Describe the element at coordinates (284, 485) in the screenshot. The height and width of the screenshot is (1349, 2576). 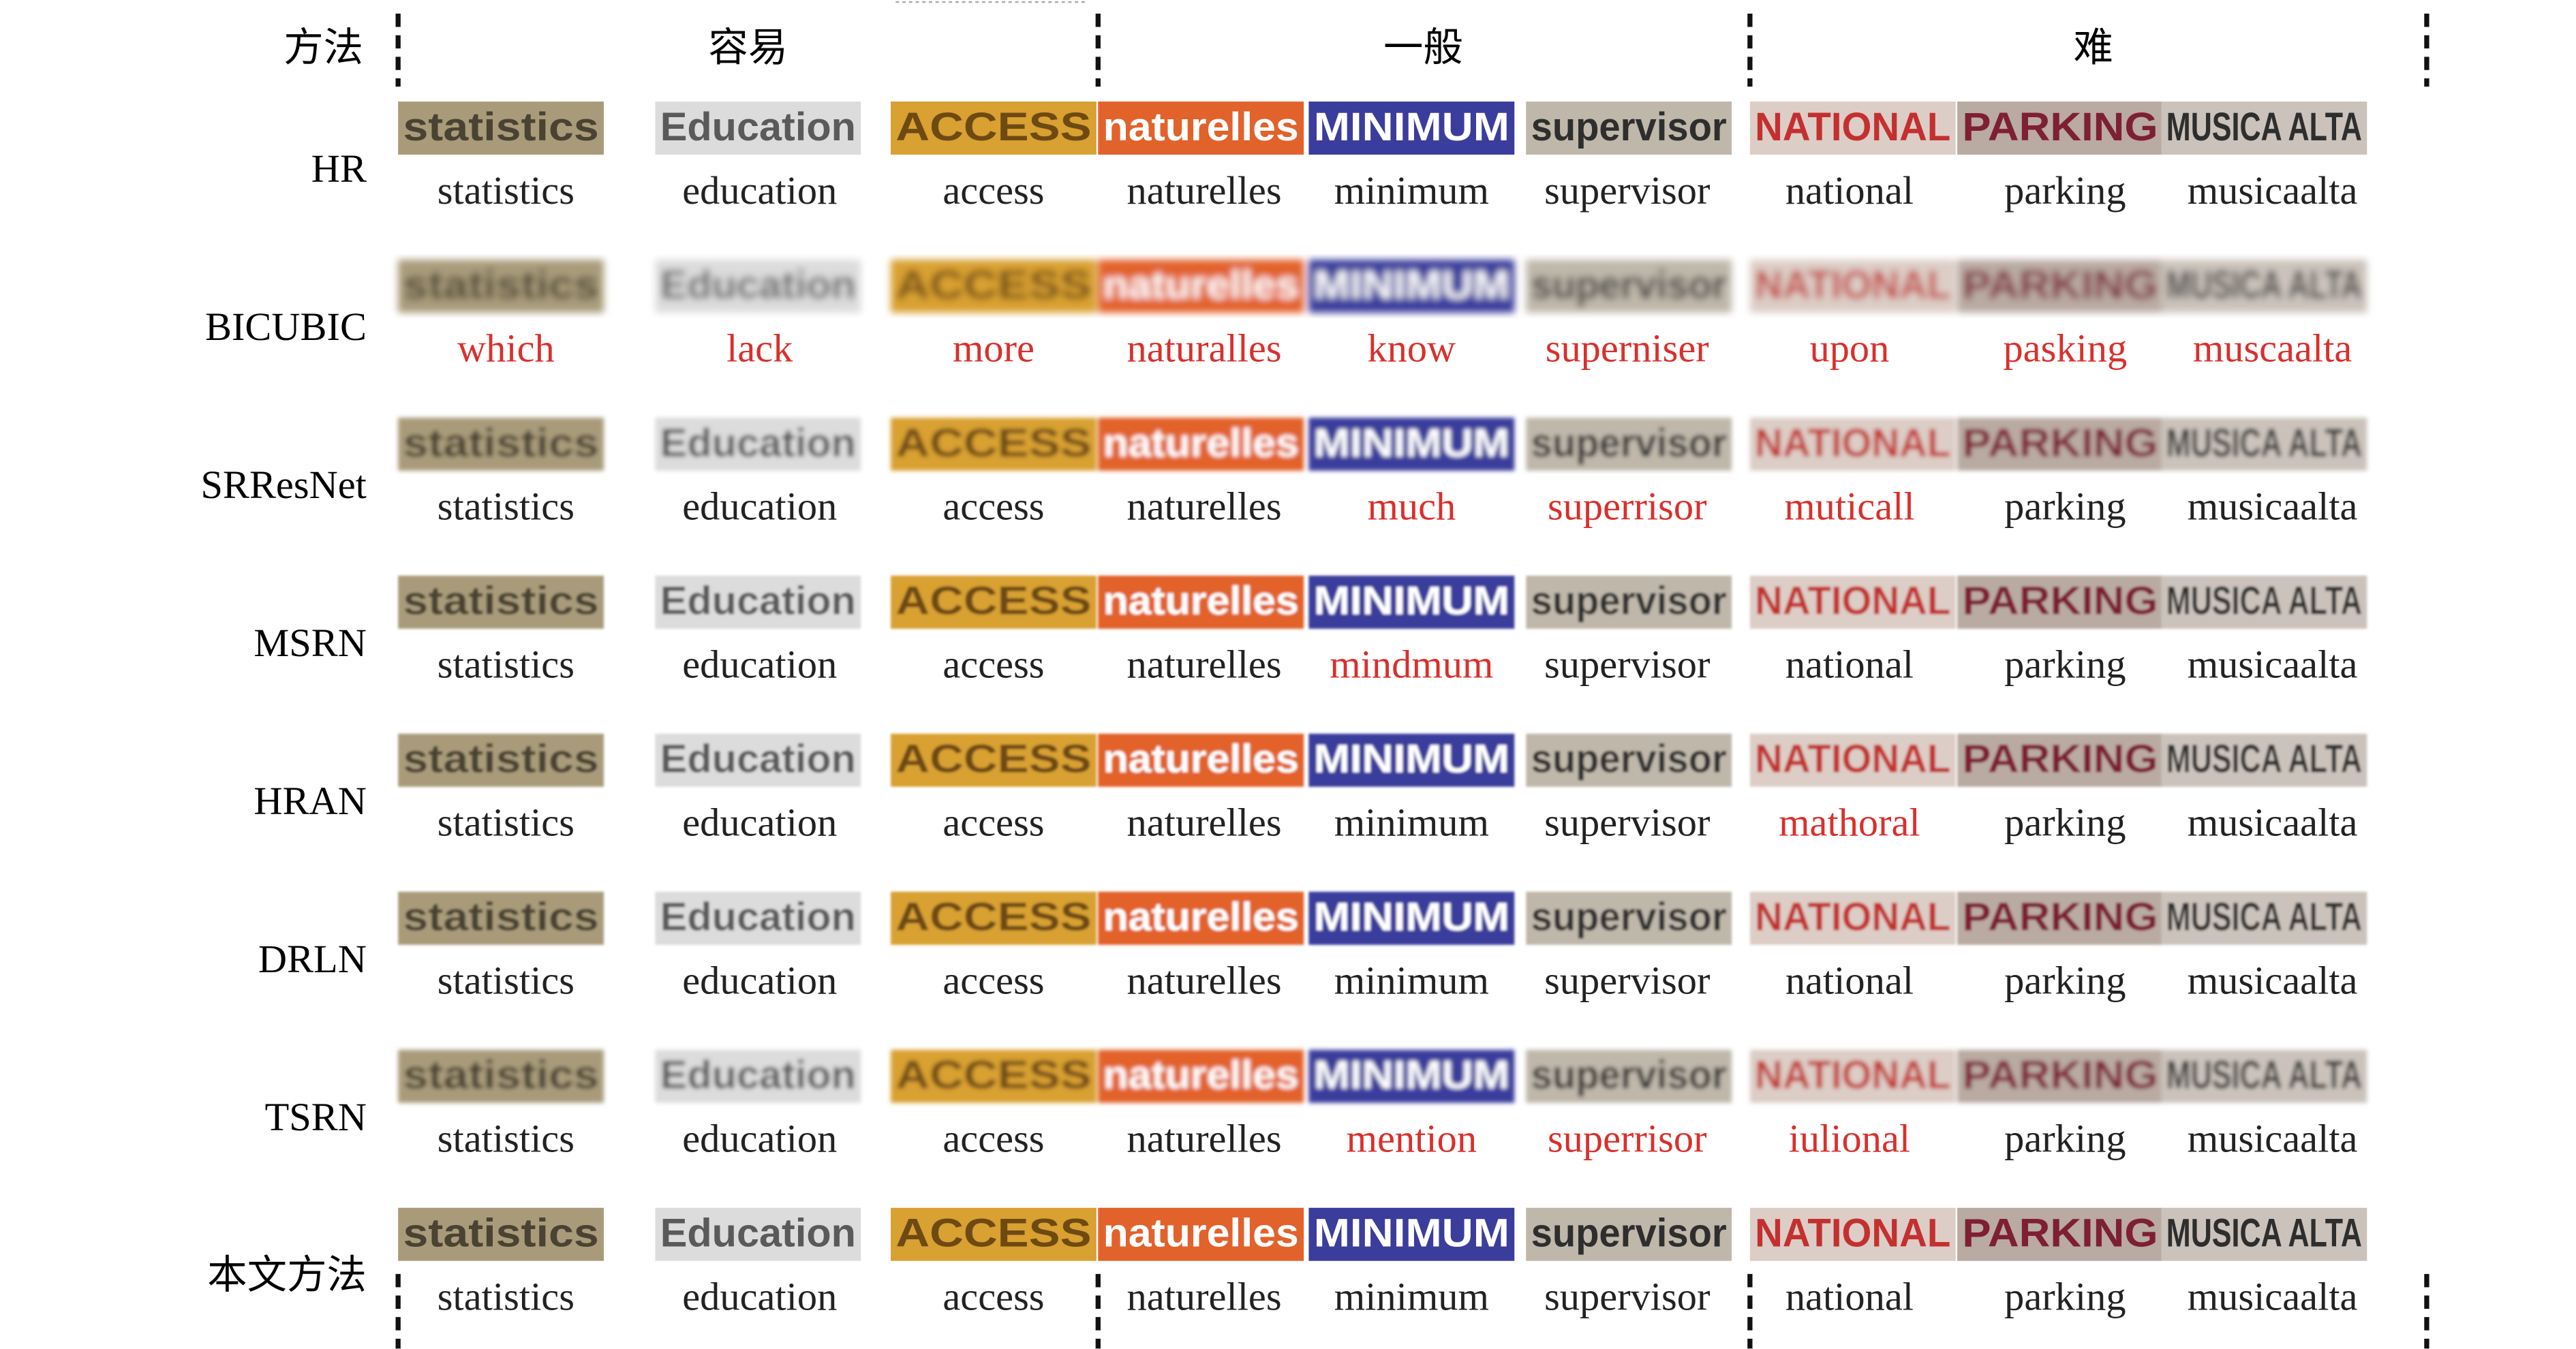
I see `method-label: SRResNet` at that location.